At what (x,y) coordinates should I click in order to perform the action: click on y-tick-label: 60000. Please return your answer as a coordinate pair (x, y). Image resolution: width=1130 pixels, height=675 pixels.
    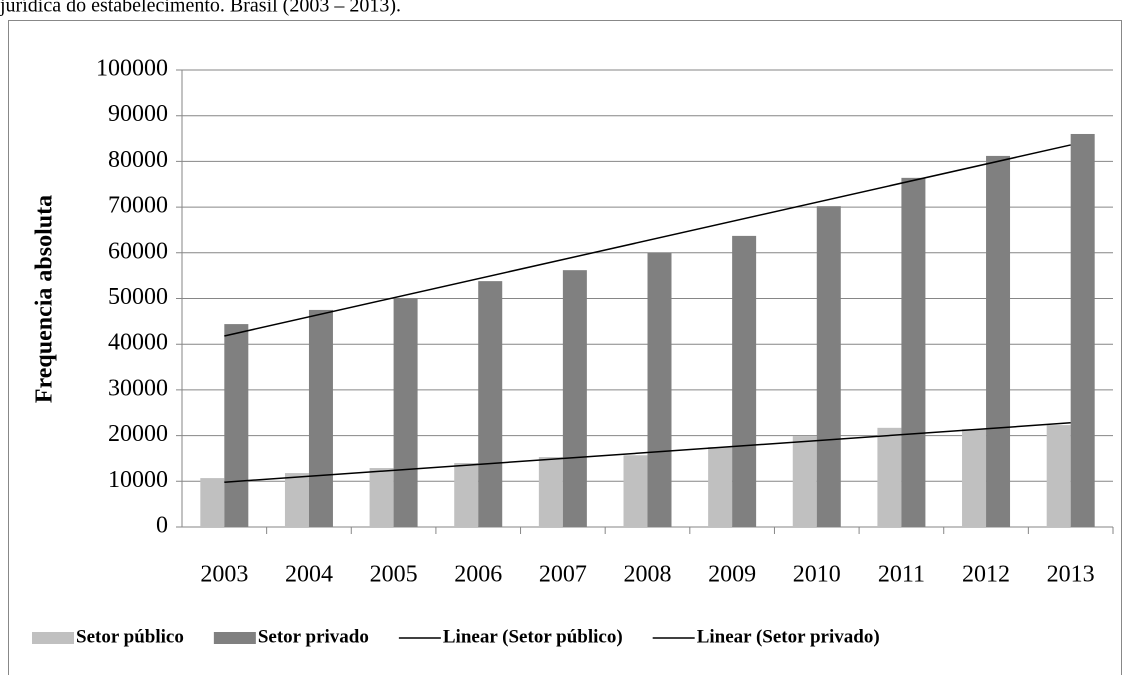
    Looking at the image, I should click on (138, 251).